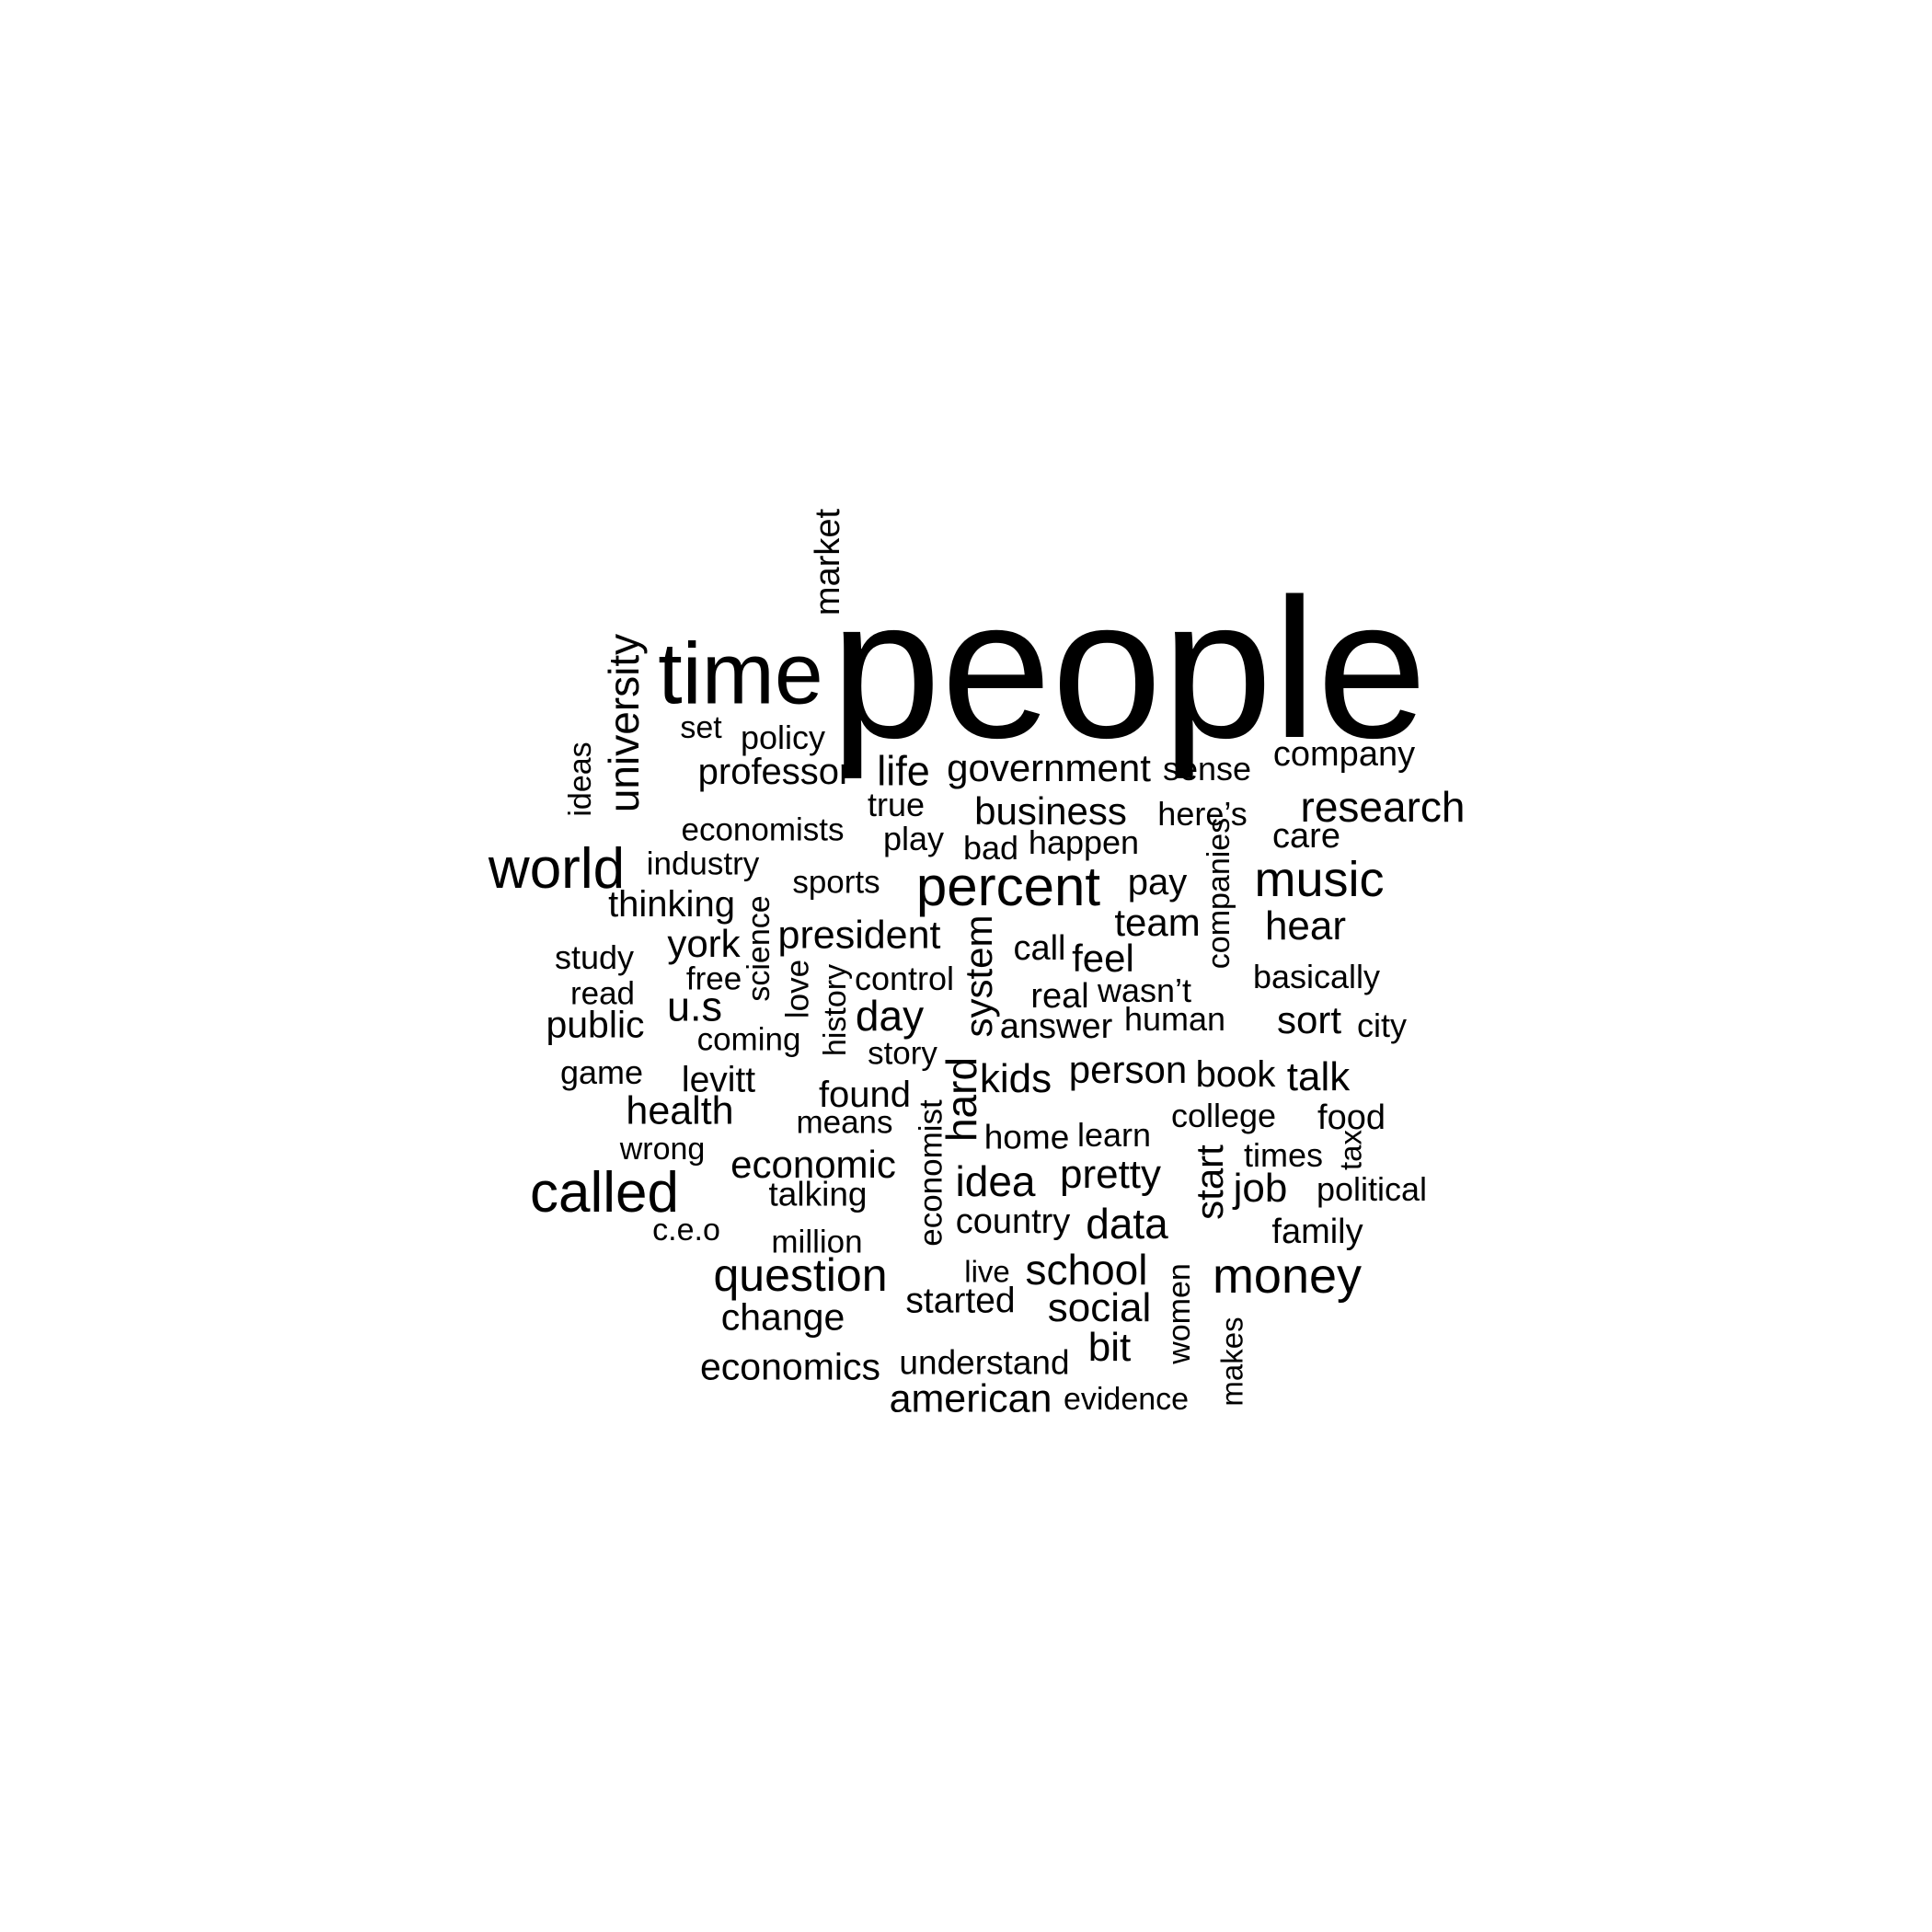 This screenshot has width=1932, height=1932. What do you see at coordinates (748, 1039) in the screenshot?
I see `word-coming: coming` at bounding box center [748, 1039].